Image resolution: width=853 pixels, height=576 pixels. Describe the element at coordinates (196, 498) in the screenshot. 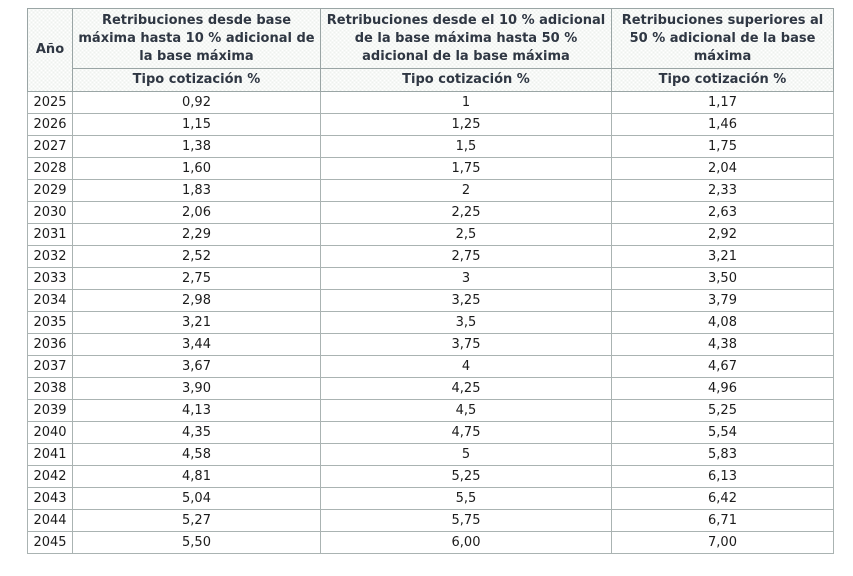

I see `rate-cell: 5,04` at that location.